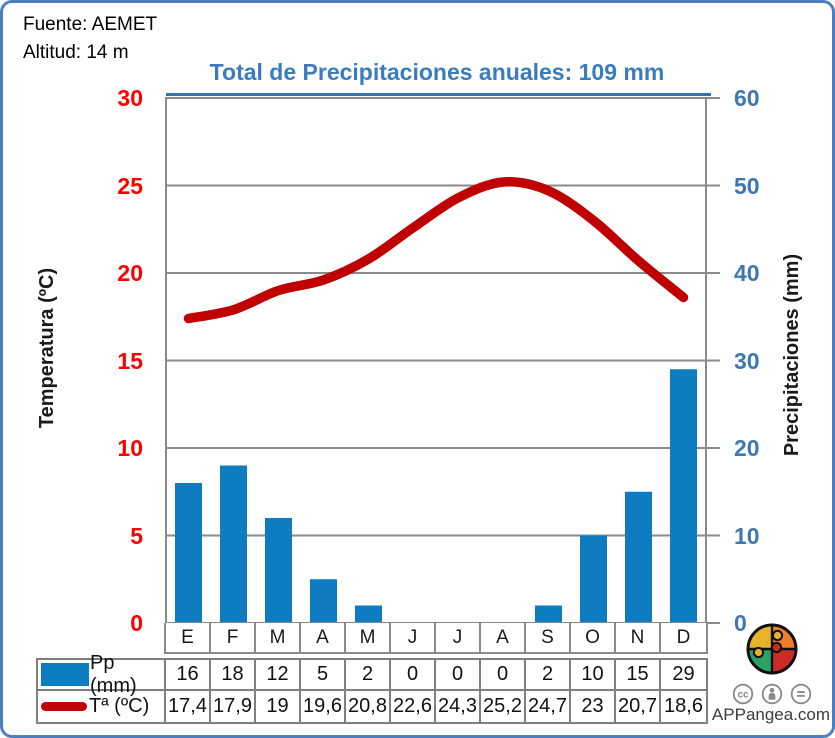 This screenshot has width=835, height=738. I want to click on chart-title: Total de Precipitaciones anuales: 109 mm, so click(437, 72).